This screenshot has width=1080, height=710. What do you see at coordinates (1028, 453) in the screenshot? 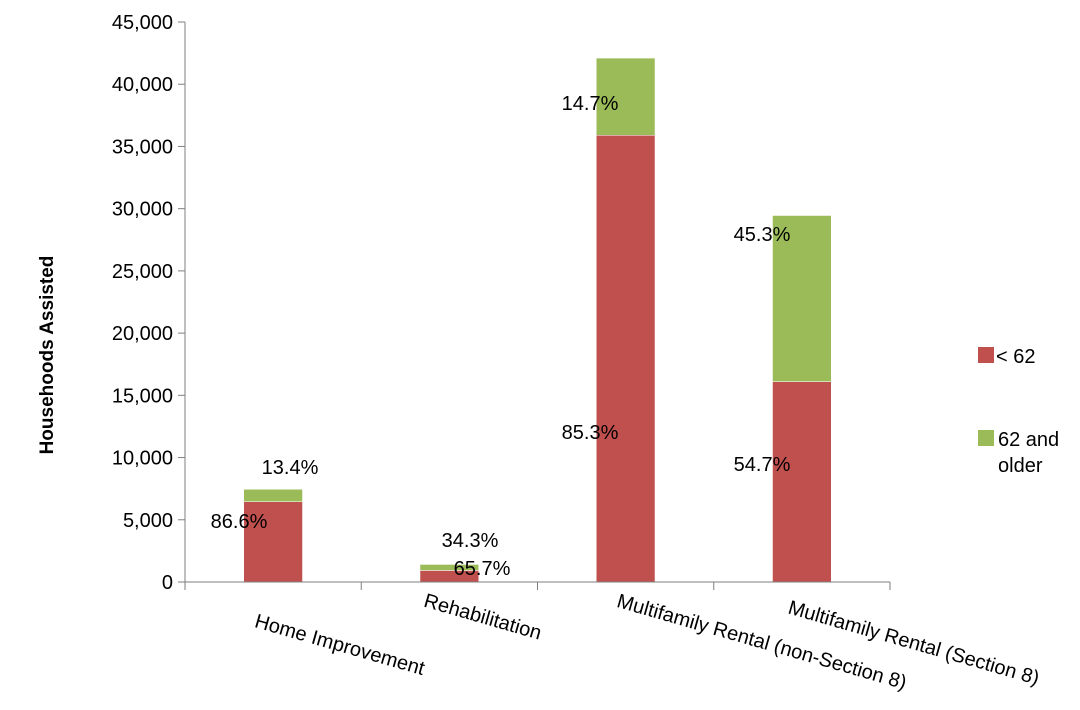
I see `legend-label: 62 and older` at bounding box center [1028, 453].